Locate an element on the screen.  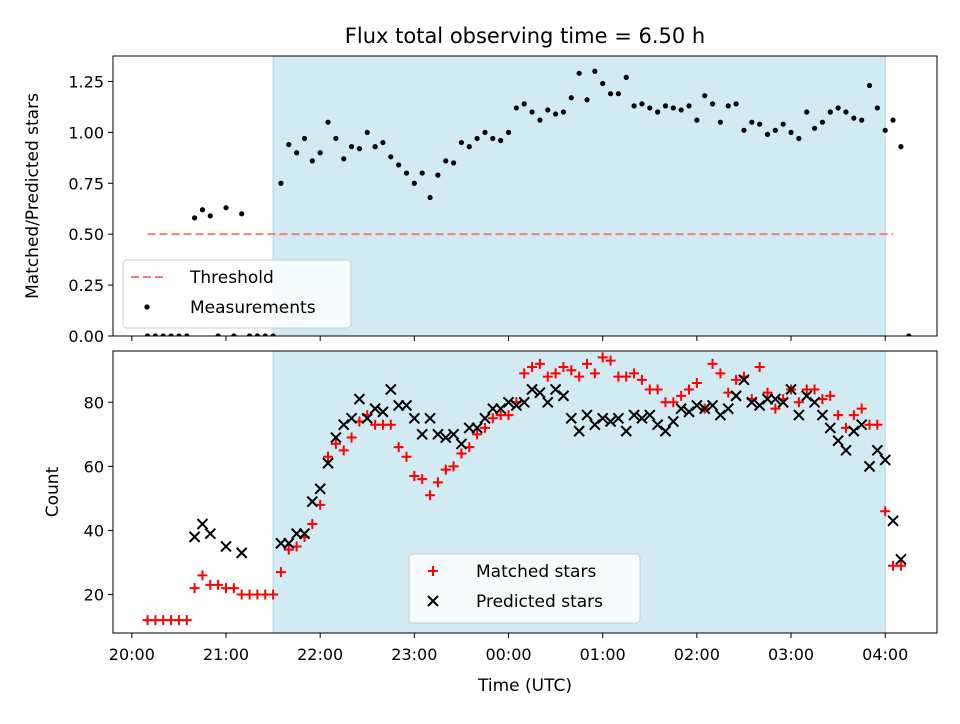
bottom-ytick-label-0: 20 is located at coordinates (94, 595).